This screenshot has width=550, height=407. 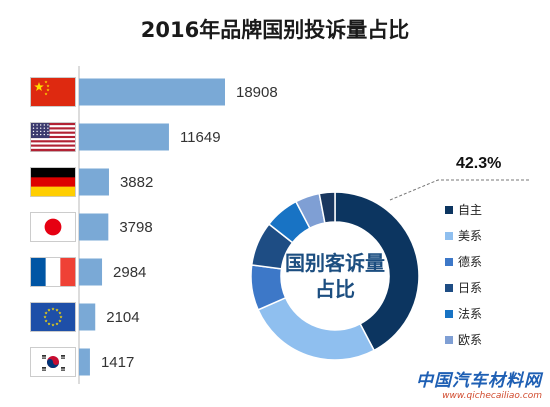 I want to click on legend-item: 法系, so click(x=463, y=314).